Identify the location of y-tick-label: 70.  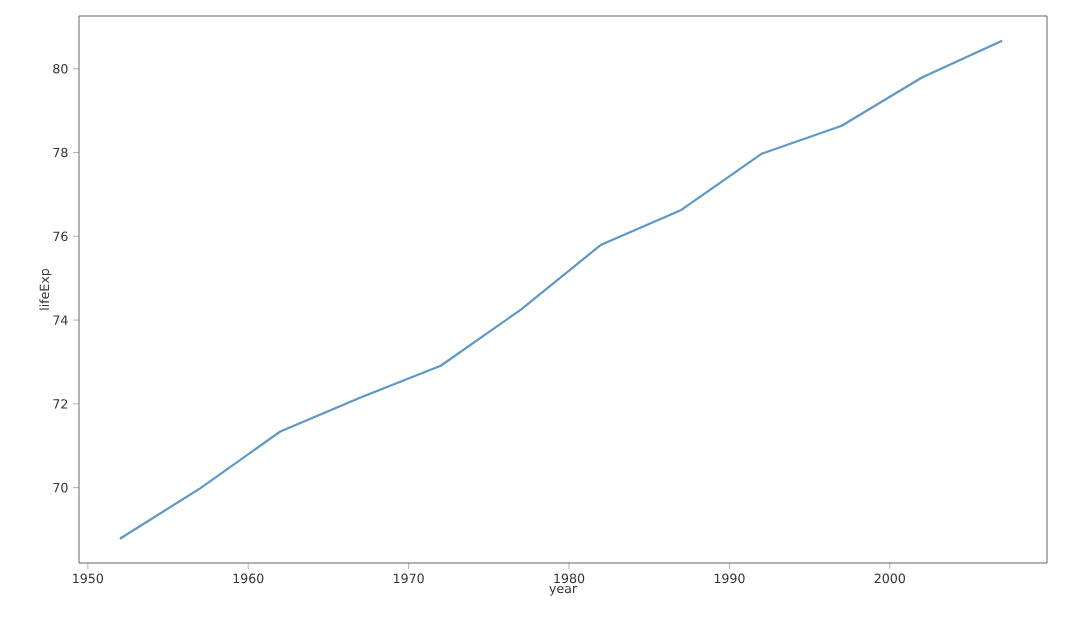
(60, 487).